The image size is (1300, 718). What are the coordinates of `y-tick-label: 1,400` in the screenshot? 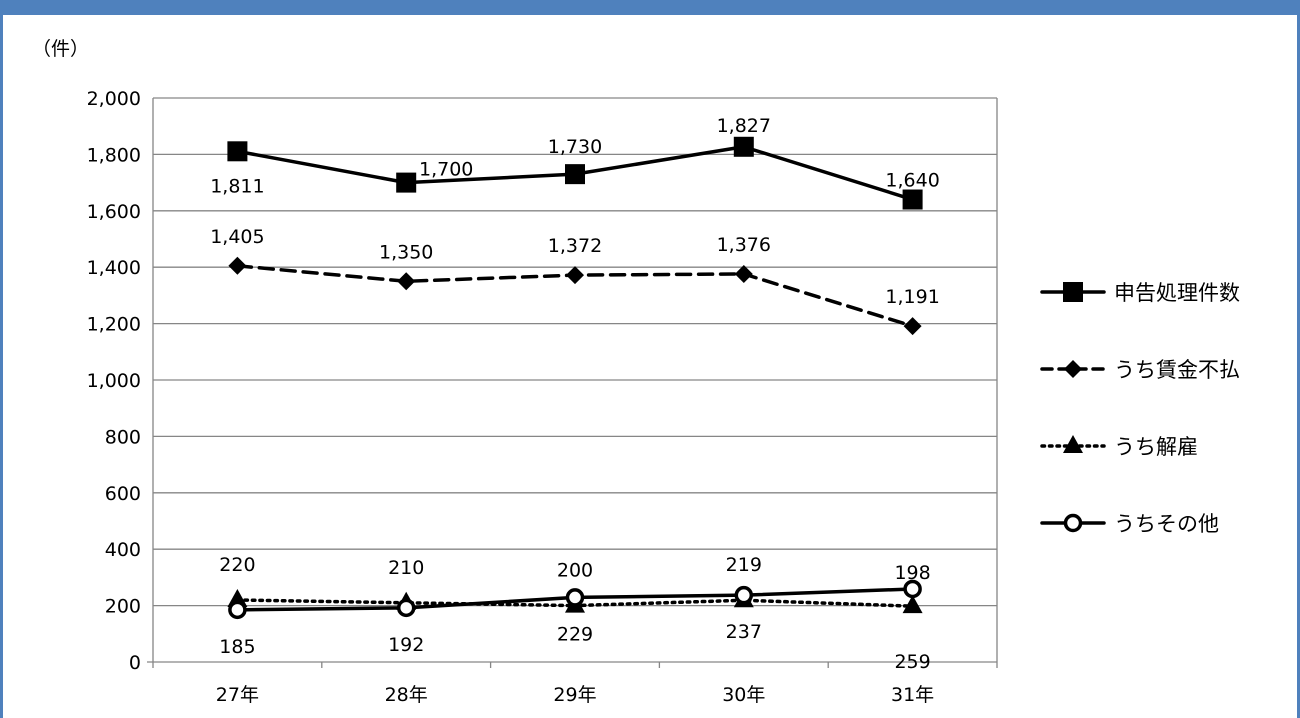 It's located at (114, 268).